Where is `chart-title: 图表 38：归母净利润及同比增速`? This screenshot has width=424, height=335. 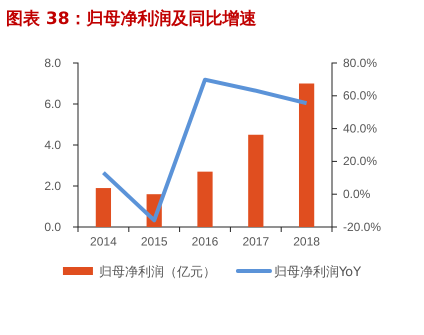 chart-title: 图表 38：归母净利润及同比增速 is located at coordinates (131, 19).